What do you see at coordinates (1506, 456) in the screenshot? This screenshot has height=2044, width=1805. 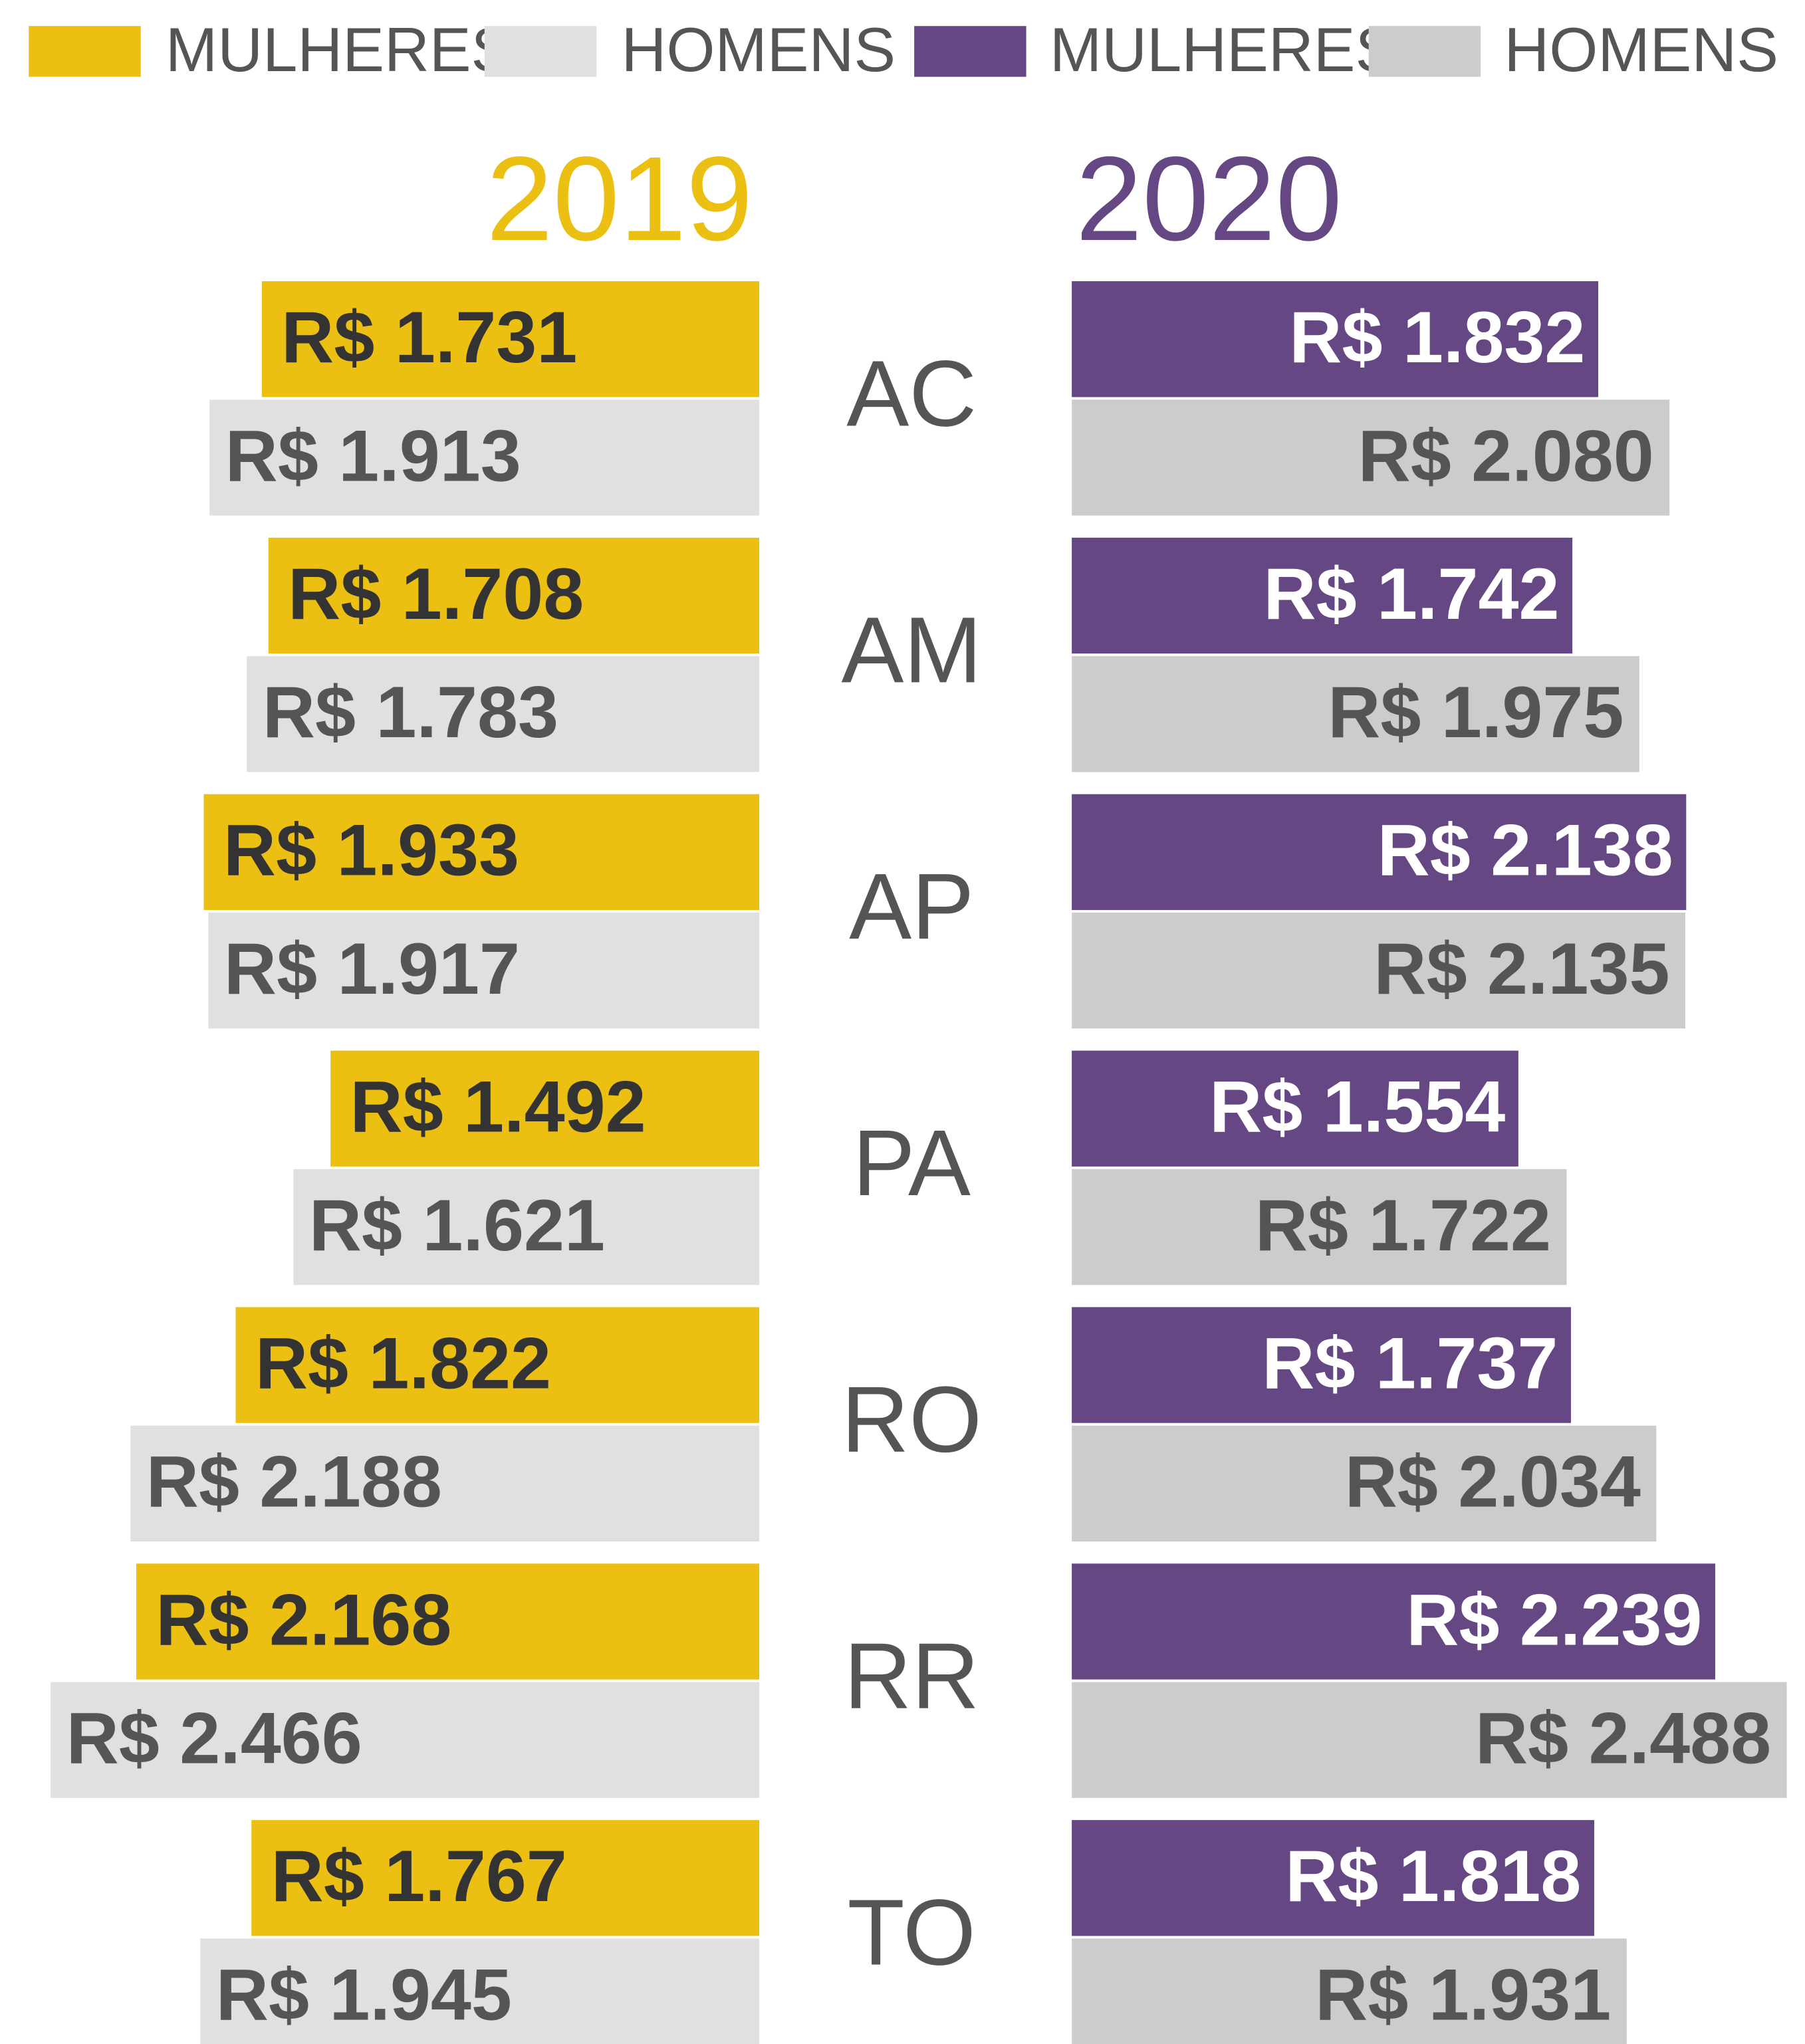 I see `value-label: R$ 2.080` at bounding box center [1506, 456].